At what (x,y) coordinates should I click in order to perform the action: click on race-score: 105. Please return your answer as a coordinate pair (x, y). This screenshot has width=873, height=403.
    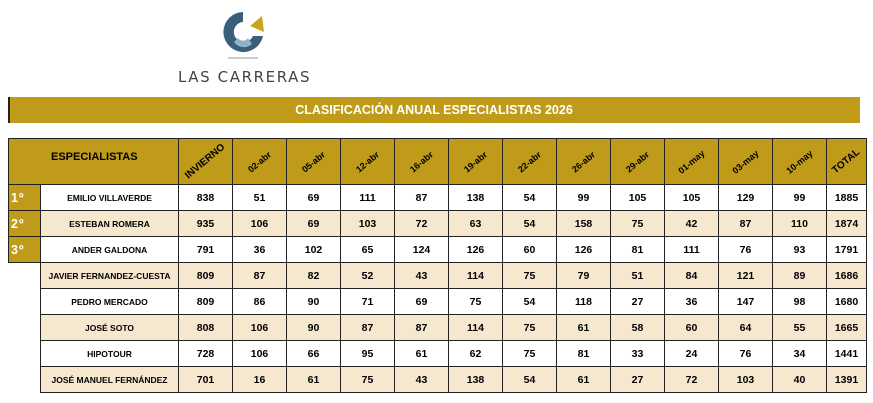
    Looking at the image, I should click on (691, 197).